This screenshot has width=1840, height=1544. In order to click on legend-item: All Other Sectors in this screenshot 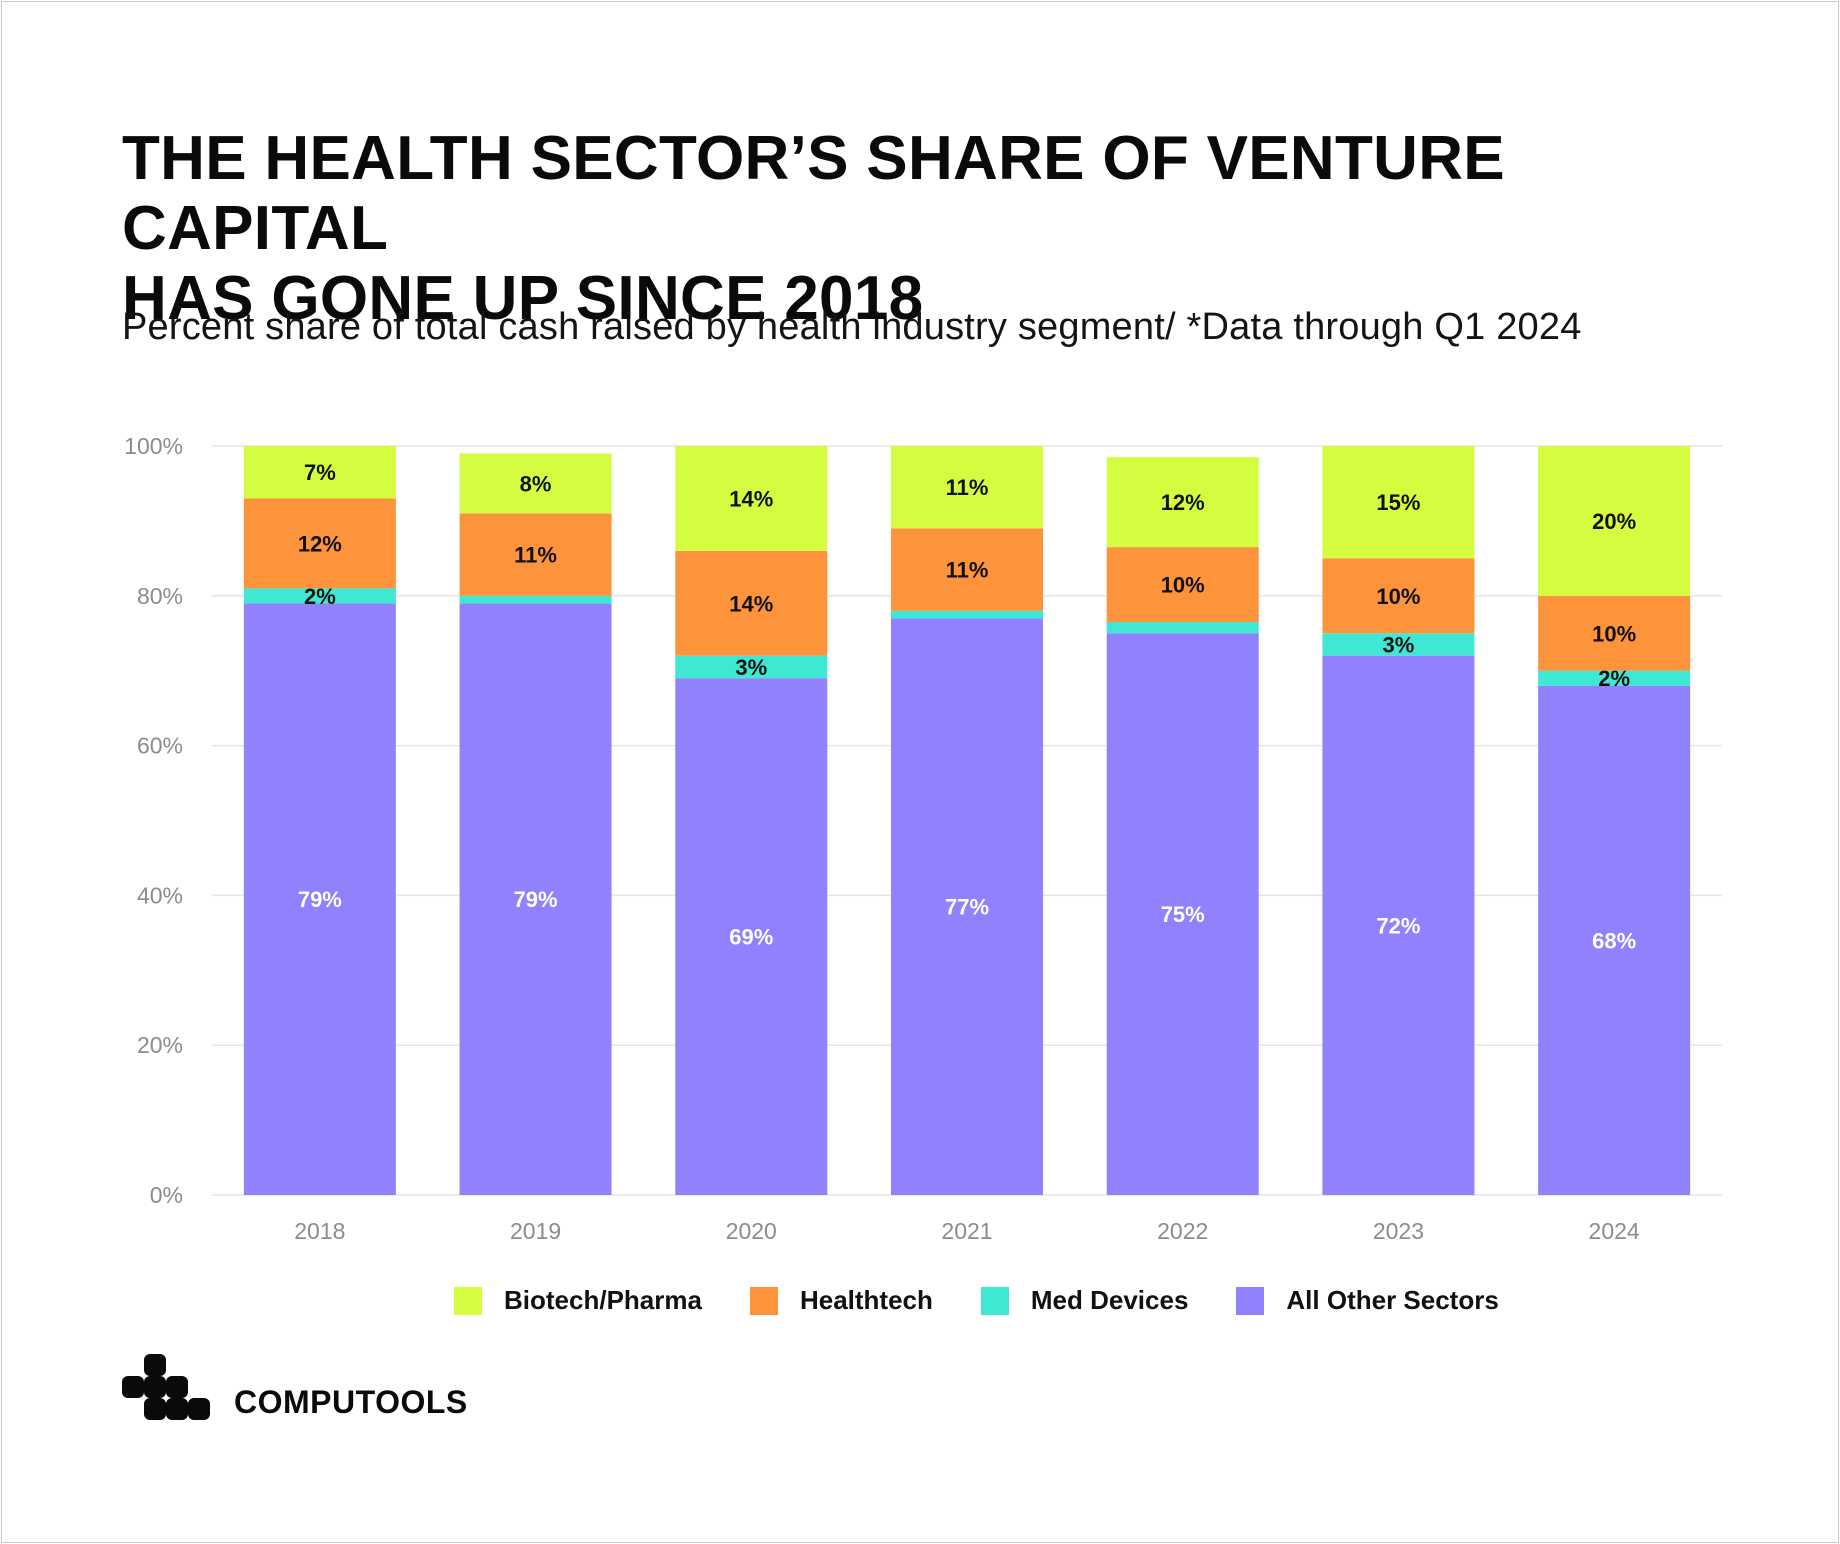, I will do `click(1367, 1300)`.